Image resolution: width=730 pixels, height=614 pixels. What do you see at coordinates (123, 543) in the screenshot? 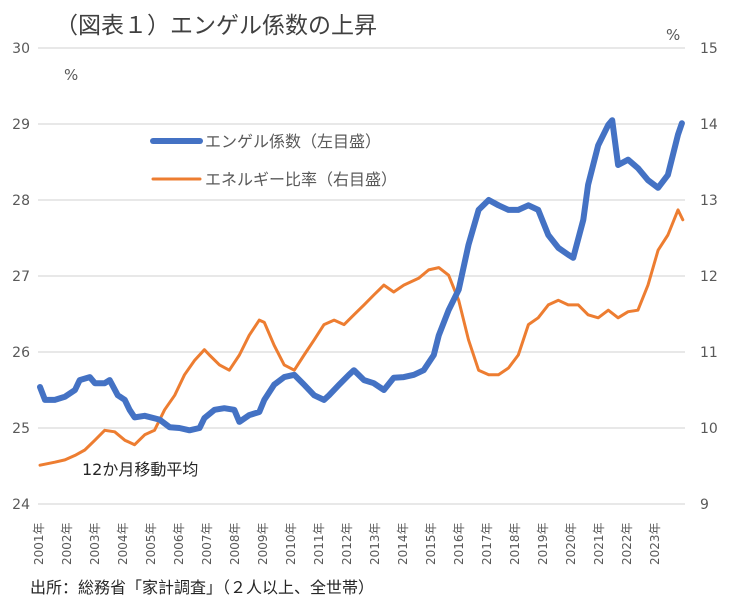
I see `x-tick-label: 2004年` at bounding box center [123, 543].